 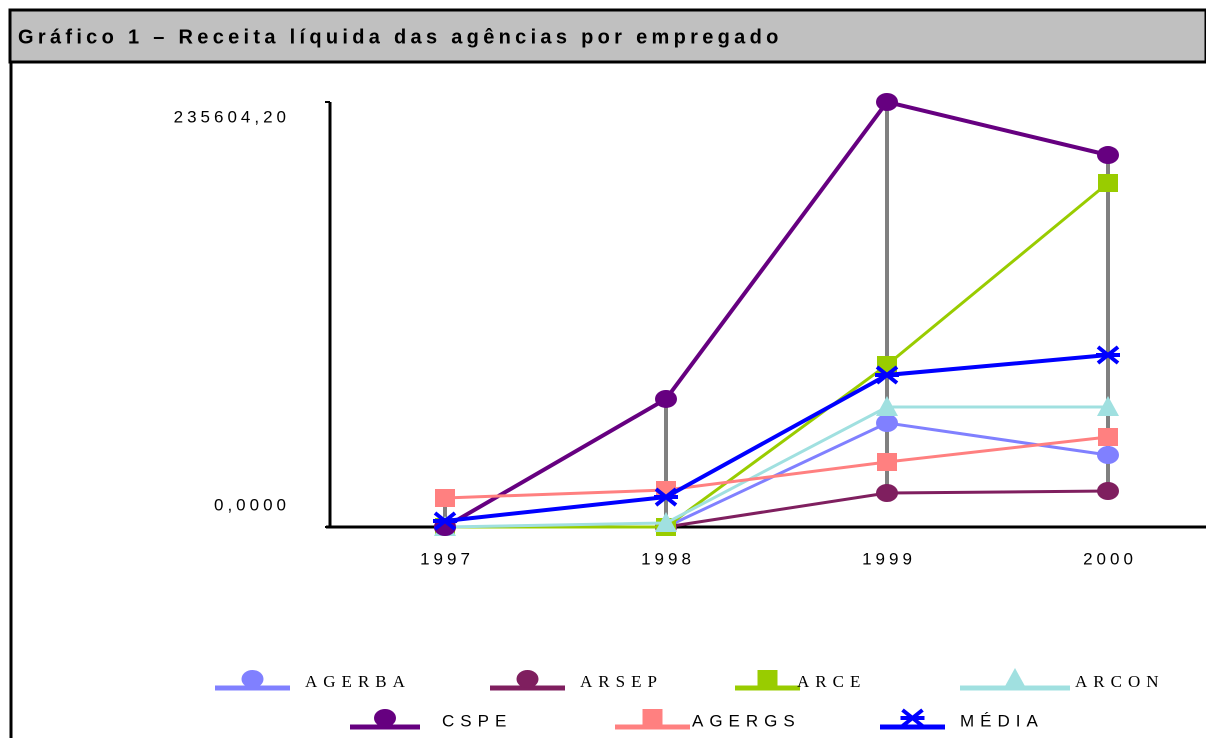 What do you see at coordinates (477, 720) in the screenshot?
I see `legend-label: CSPE` at bounding box center [477, 720].